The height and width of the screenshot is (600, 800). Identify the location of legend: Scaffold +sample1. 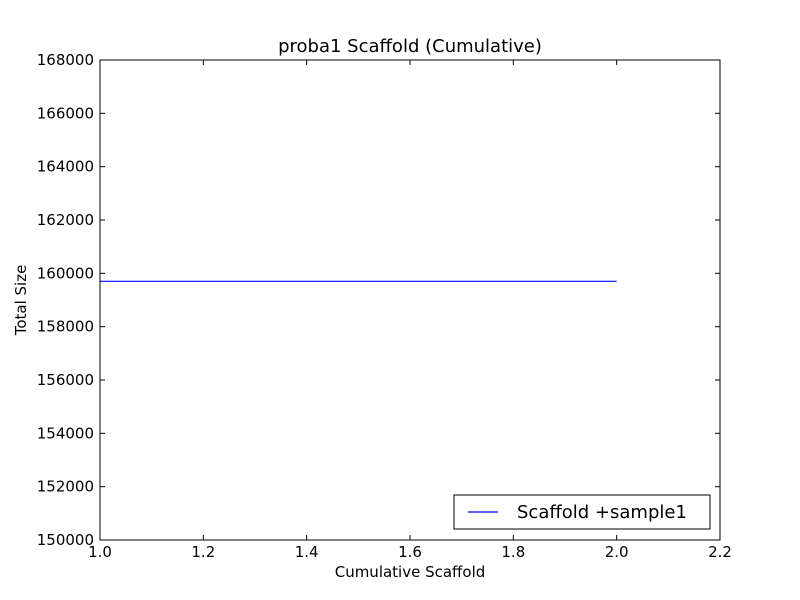
(582, 512).